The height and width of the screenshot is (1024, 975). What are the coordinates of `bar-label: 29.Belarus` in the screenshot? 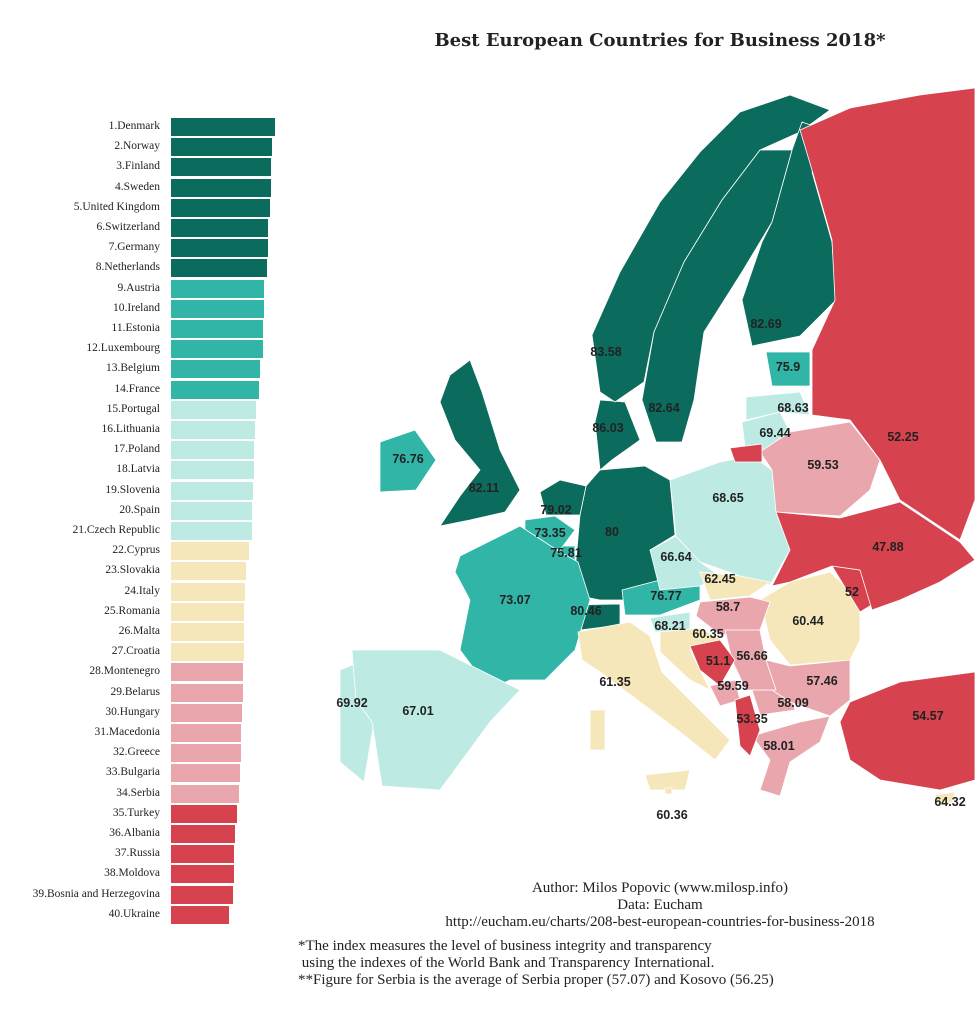 It's located at (135, 691).